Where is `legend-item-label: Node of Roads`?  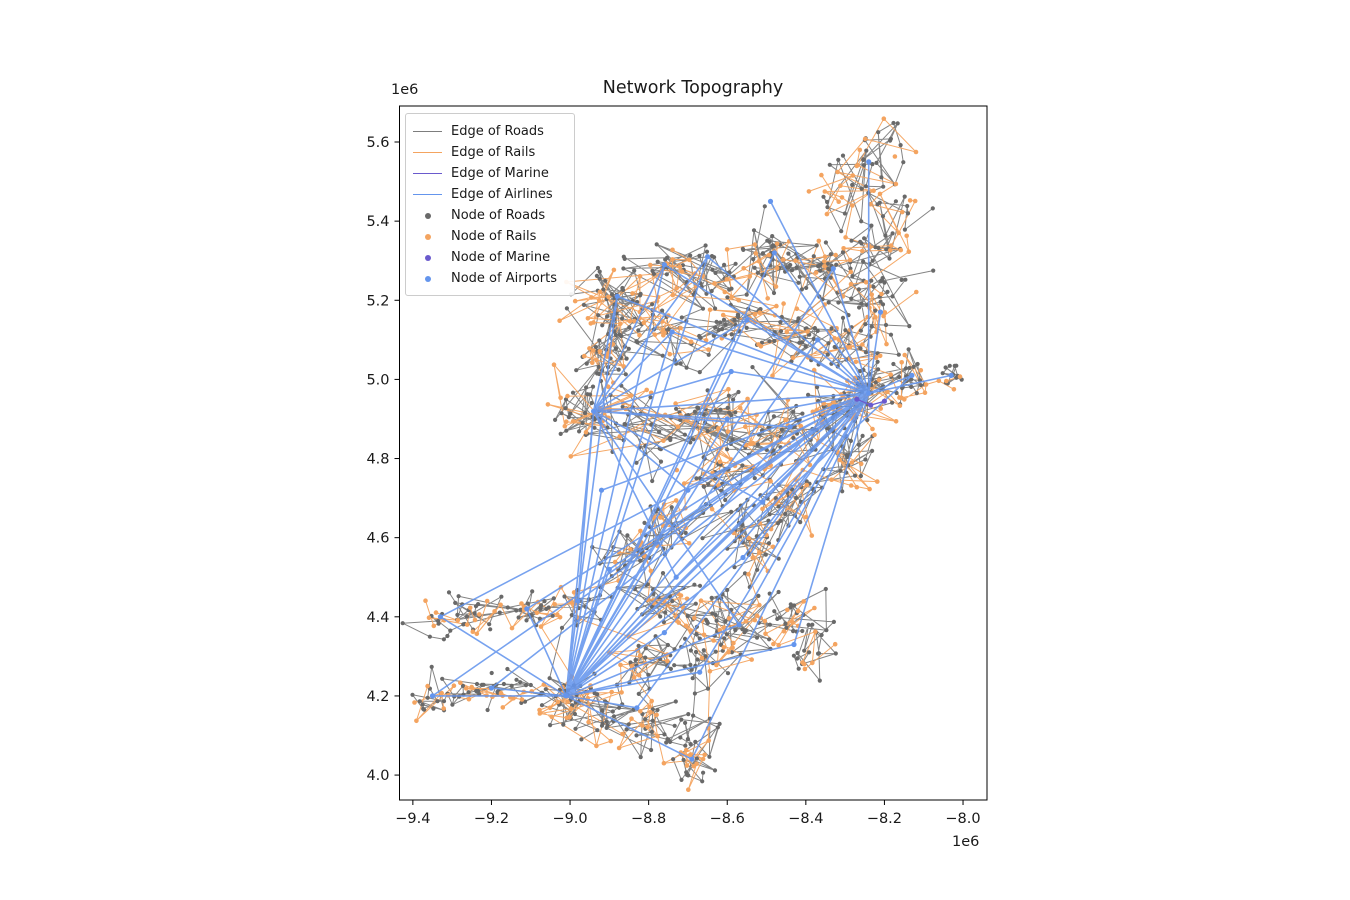
legend-item-label: Node of Roads is located at coordinates (498, 215).